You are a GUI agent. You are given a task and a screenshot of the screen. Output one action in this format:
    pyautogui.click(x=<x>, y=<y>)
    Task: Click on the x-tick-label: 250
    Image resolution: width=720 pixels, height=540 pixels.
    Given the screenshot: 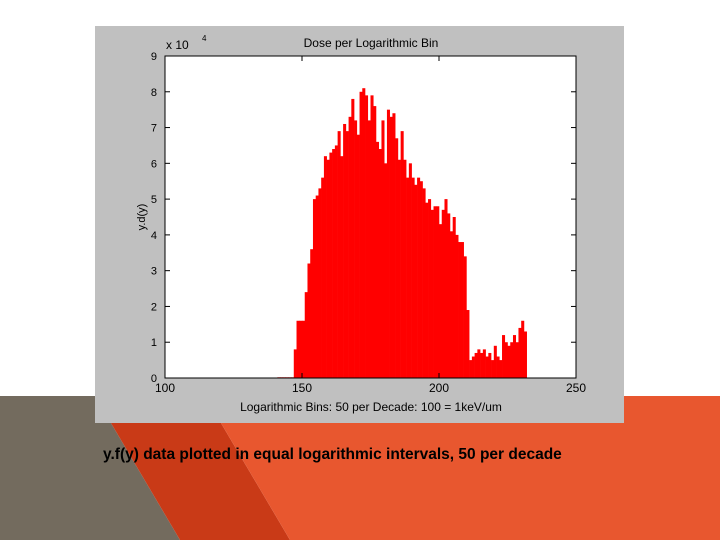 What is the action you would take?
    pyautogui.click(x=576, y=388)
    